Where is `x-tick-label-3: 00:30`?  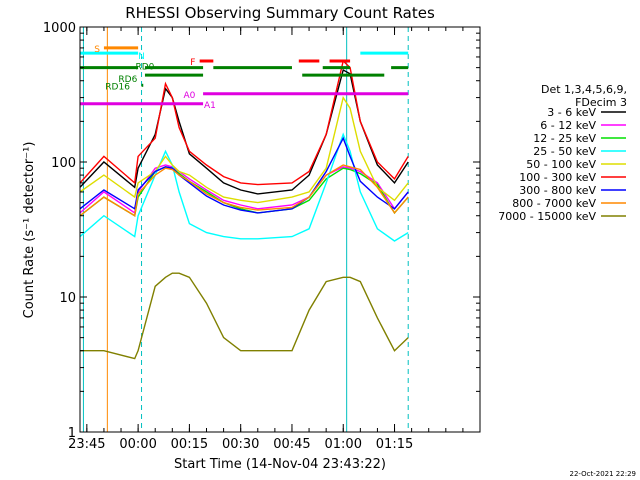
x-tick-label-3: 00:30 is located at coordinates (240, 444).